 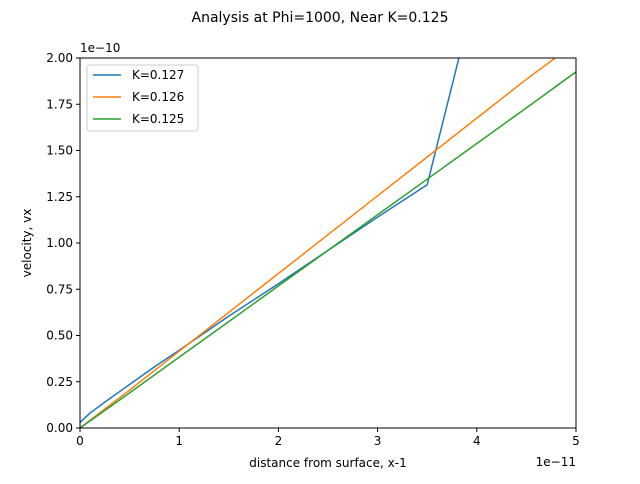 I want to click on y-tick-label: 1.25, so click(x=59, y=197).